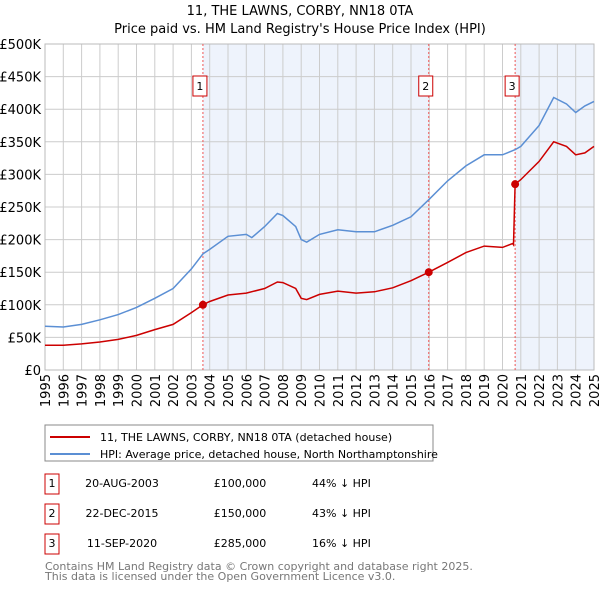 The height and width of the screenshot is (590, 600). What do you see at coordinates (266, 390) in the screenshot?
I see `x-tick-label: 2007` at bounding box center [266, 390].